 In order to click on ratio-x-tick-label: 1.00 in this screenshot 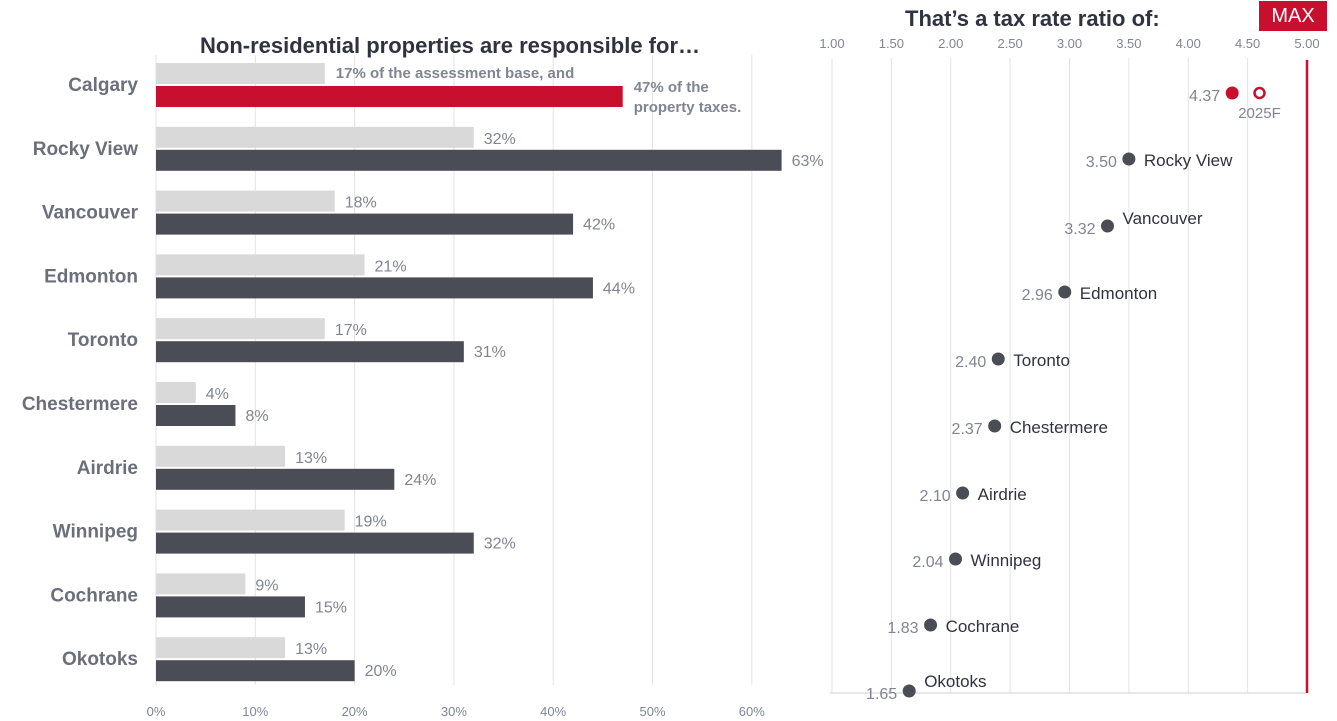, I will do `click(831, 43)`.